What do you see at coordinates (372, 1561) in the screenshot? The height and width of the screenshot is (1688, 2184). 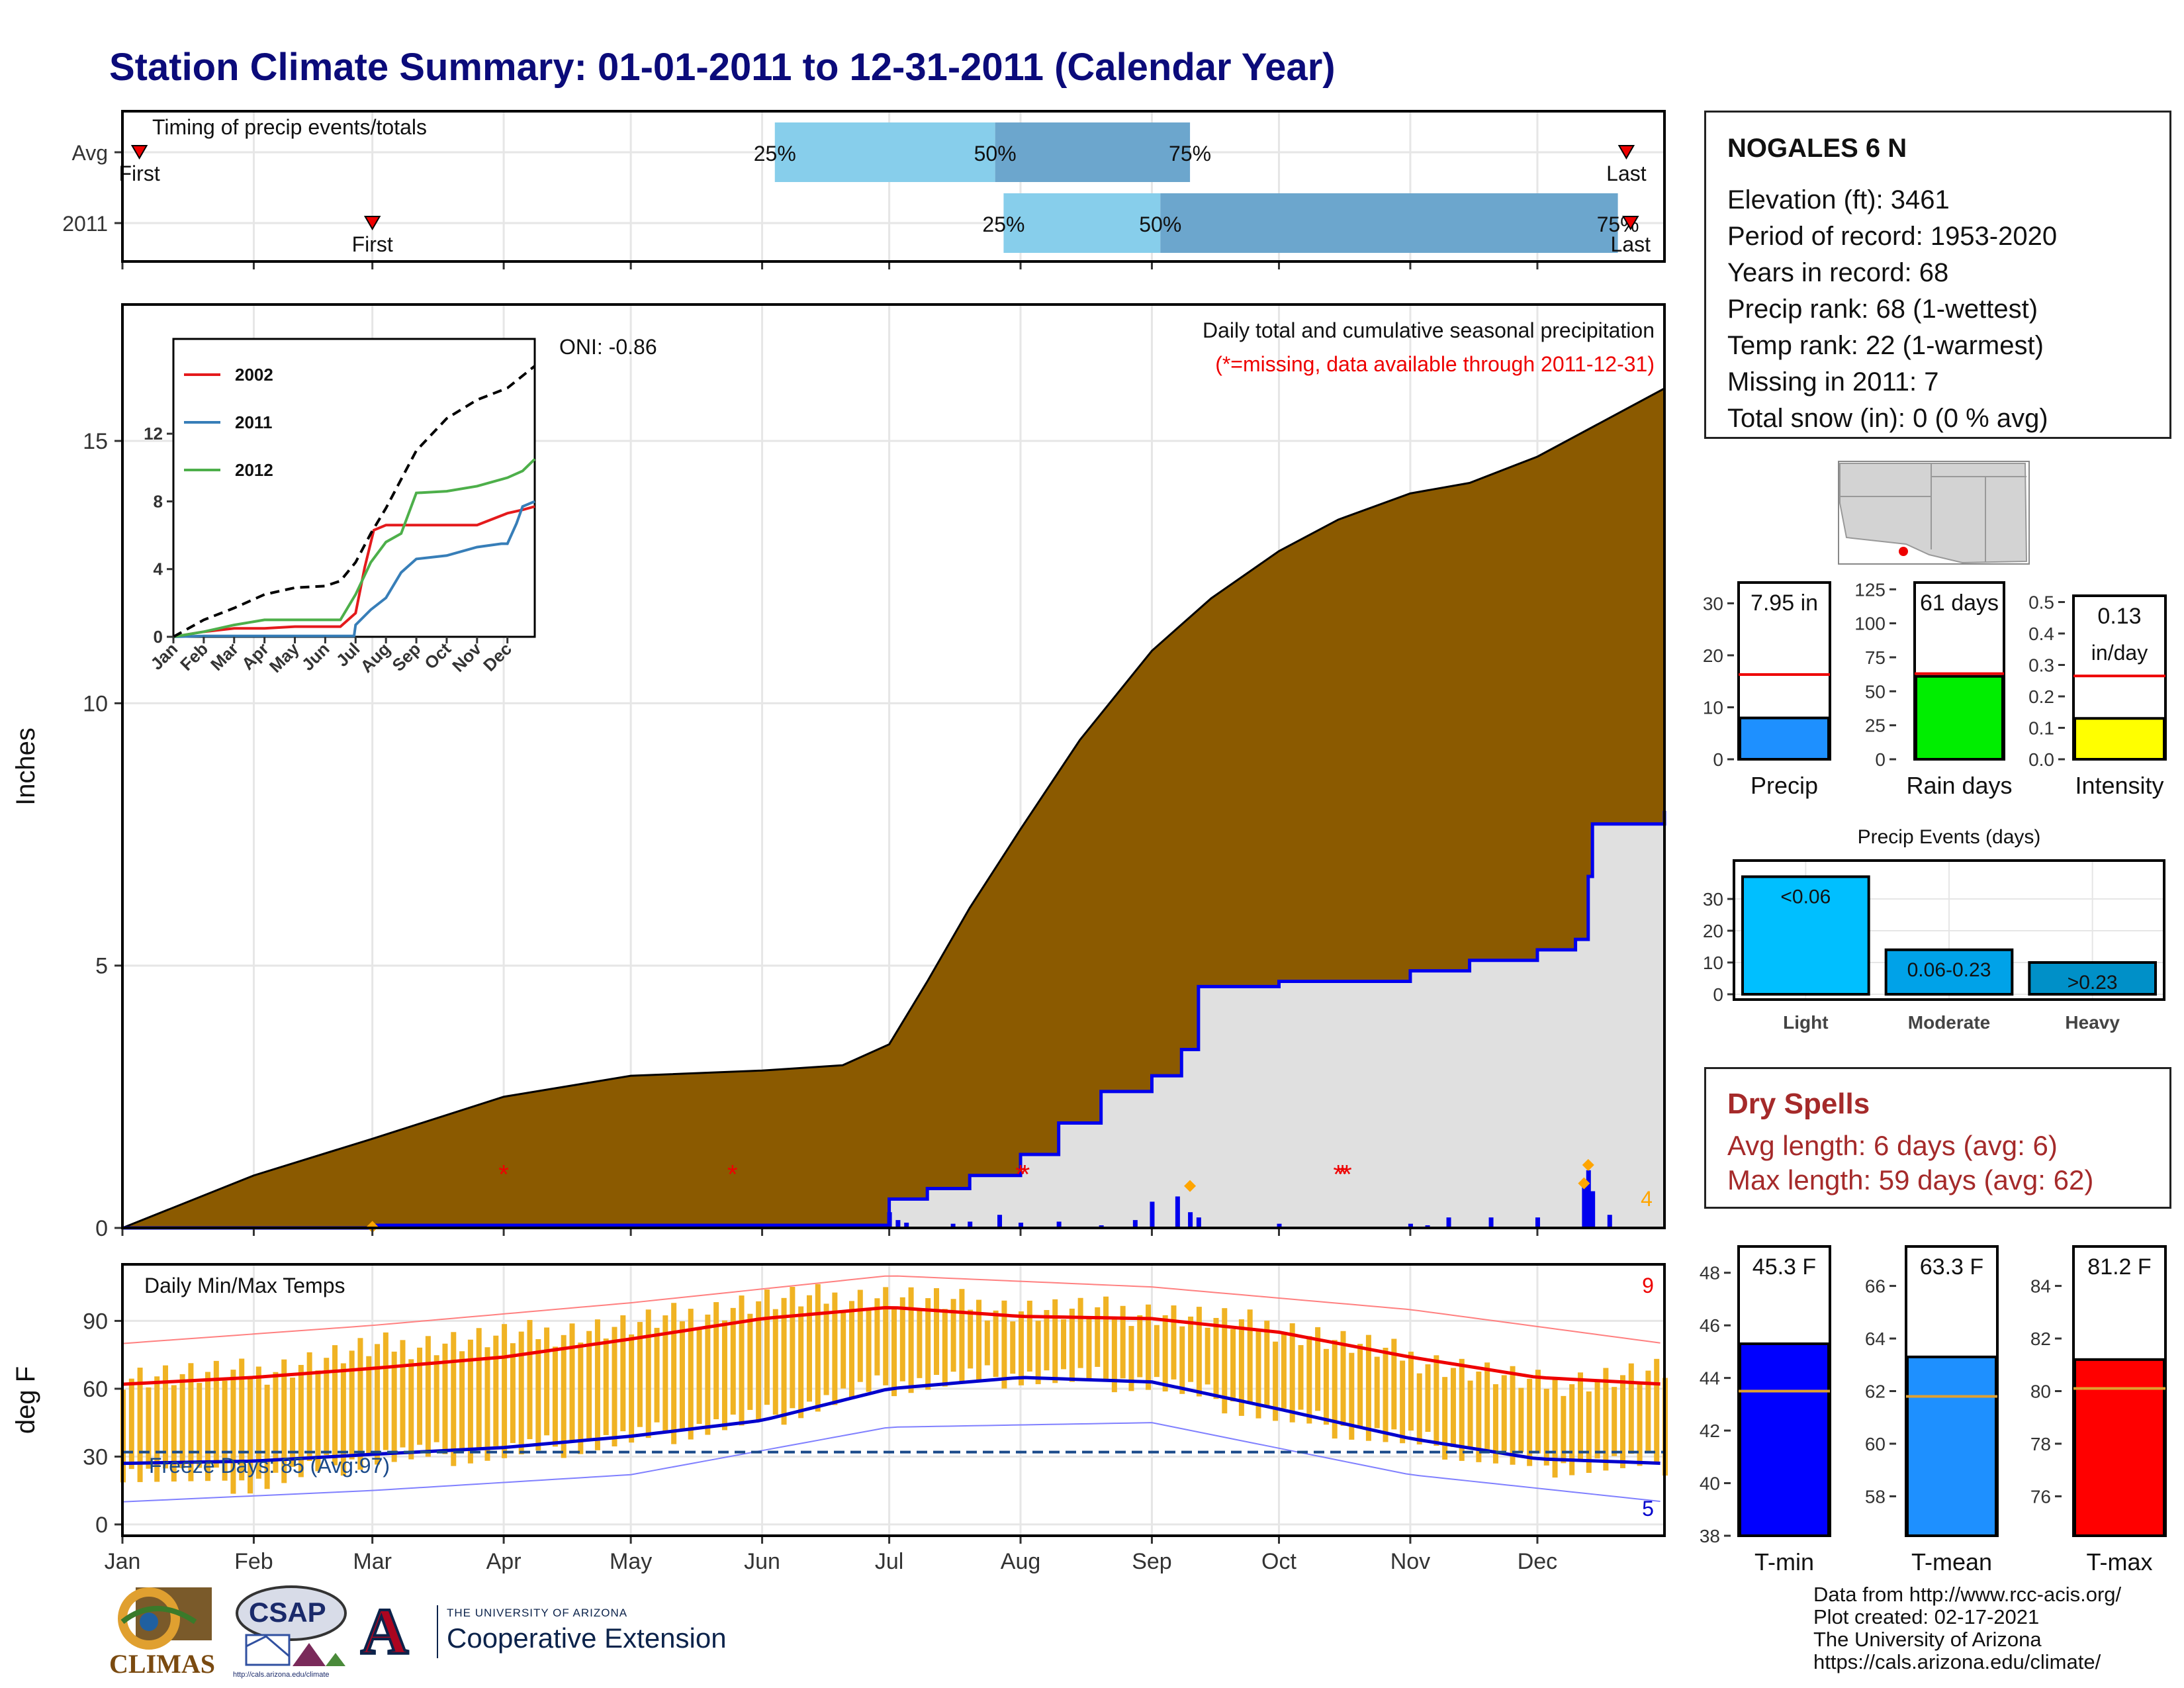 I see `month-tick-label: Mar` at bounding box center [372, 1561].